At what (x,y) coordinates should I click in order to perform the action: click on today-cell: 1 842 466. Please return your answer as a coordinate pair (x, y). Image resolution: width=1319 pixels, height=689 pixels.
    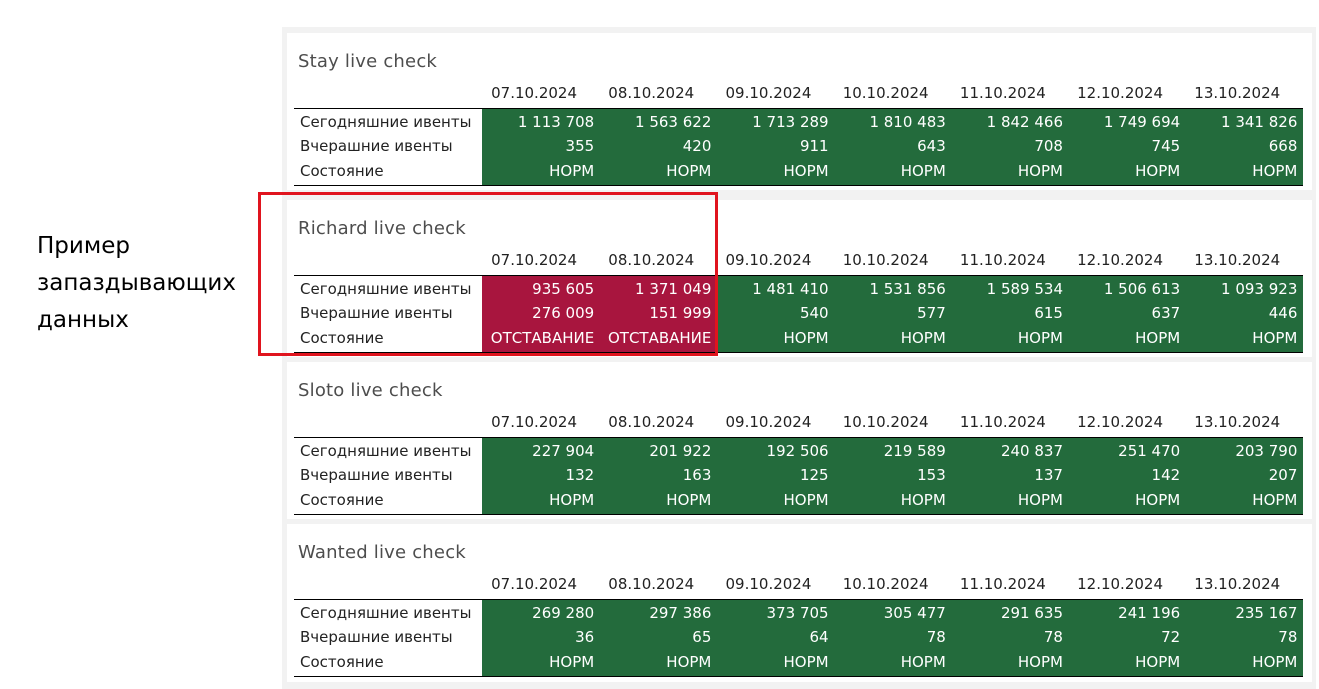
    Looking at the image, I should click on (1024, 122).